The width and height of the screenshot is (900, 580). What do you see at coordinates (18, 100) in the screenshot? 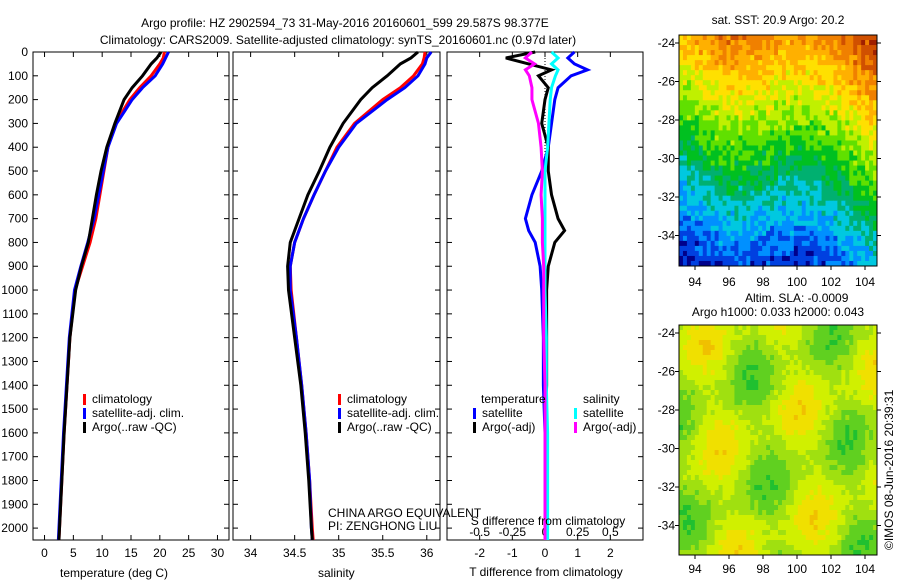
I see `depth-tick-label: 200` at bounding box center [18, 100].